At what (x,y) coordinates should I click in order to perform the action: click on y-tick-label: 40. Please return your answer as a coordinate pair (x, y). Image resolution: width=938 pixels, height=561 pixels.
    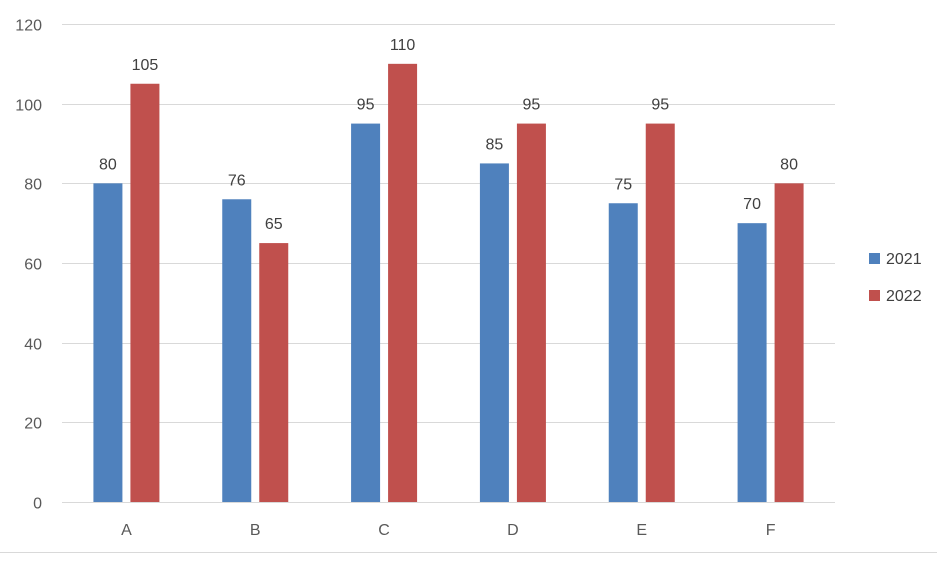
    Looking at the image, I should click on (33, 345).